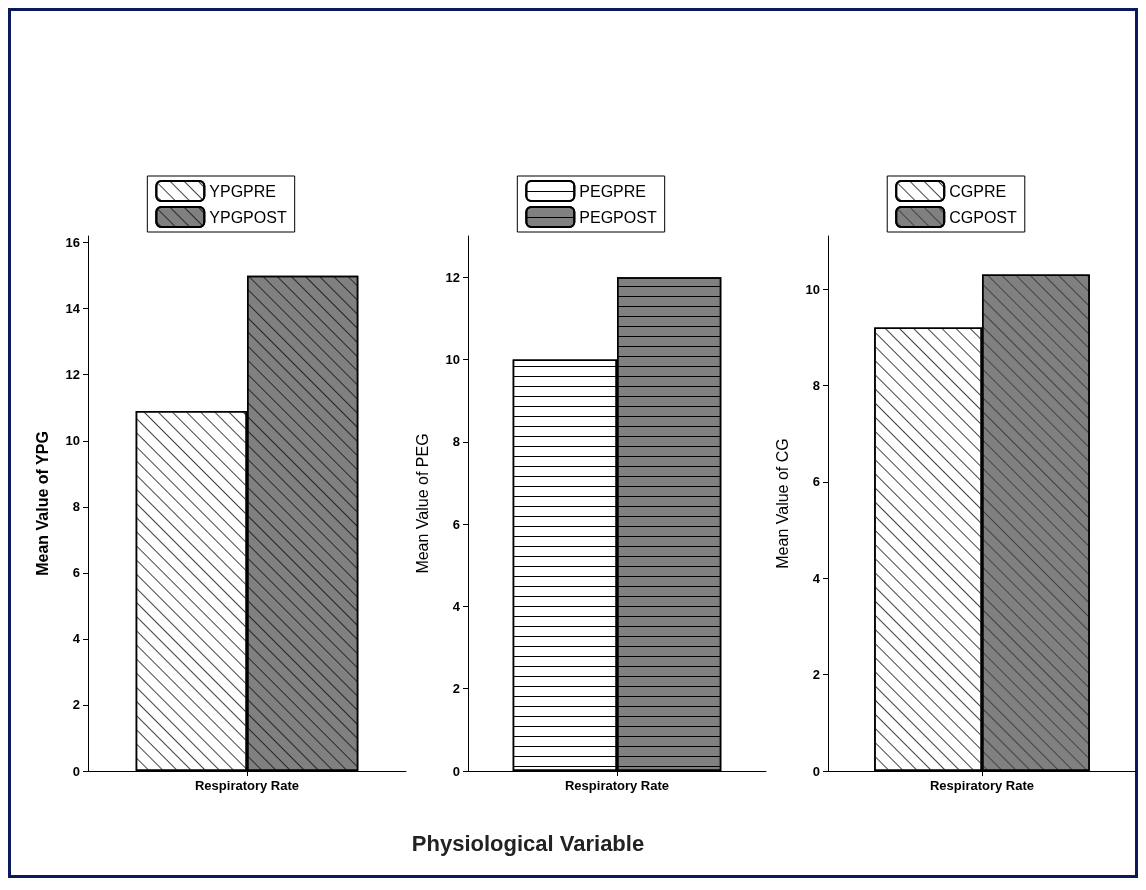  What do you see at coordinates (73, 309) in the screenshot?
I see `y-tick-label: 14` at bounding box center [73, 309].